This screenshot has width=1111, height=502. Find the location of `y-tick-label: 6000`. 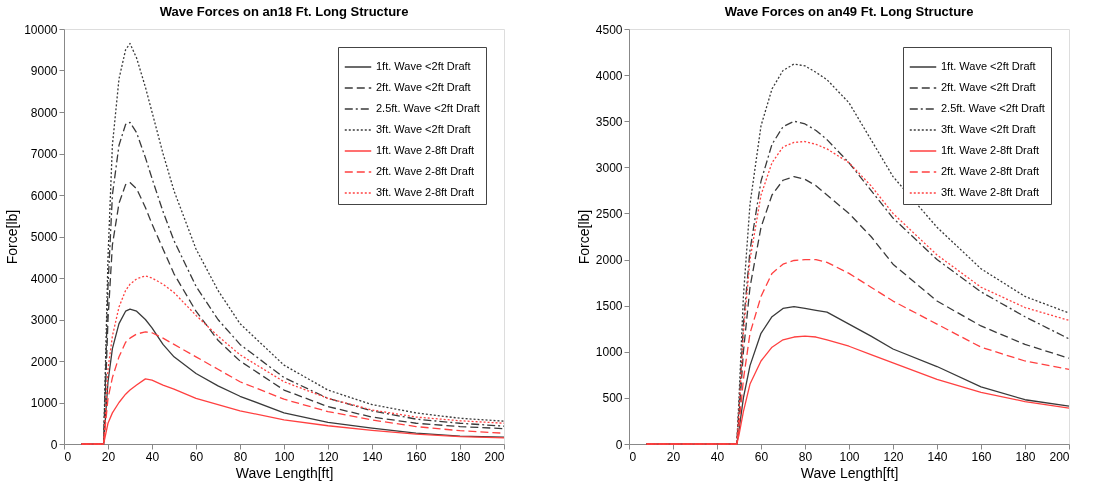

y-tick-label: 6000 is located at coordinates (44, 195).